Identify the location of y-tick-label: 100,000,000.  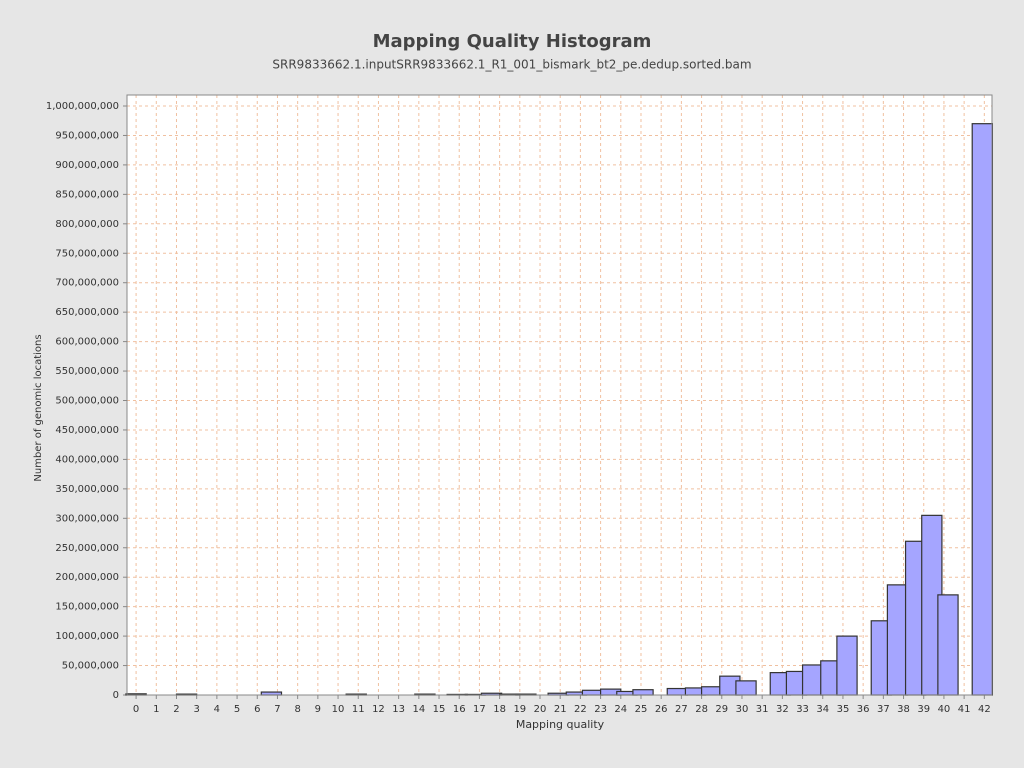
(87, 636).